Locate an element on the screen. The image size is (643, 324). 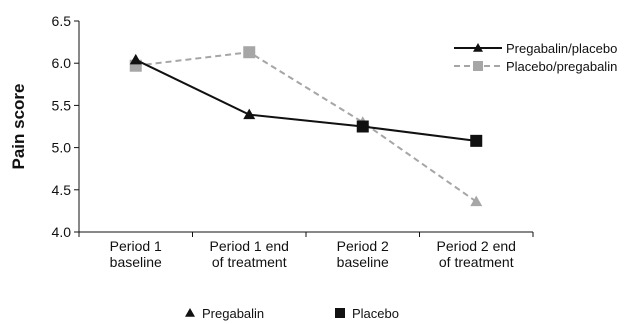
key-marker-square is located at coordinates (340, 313).